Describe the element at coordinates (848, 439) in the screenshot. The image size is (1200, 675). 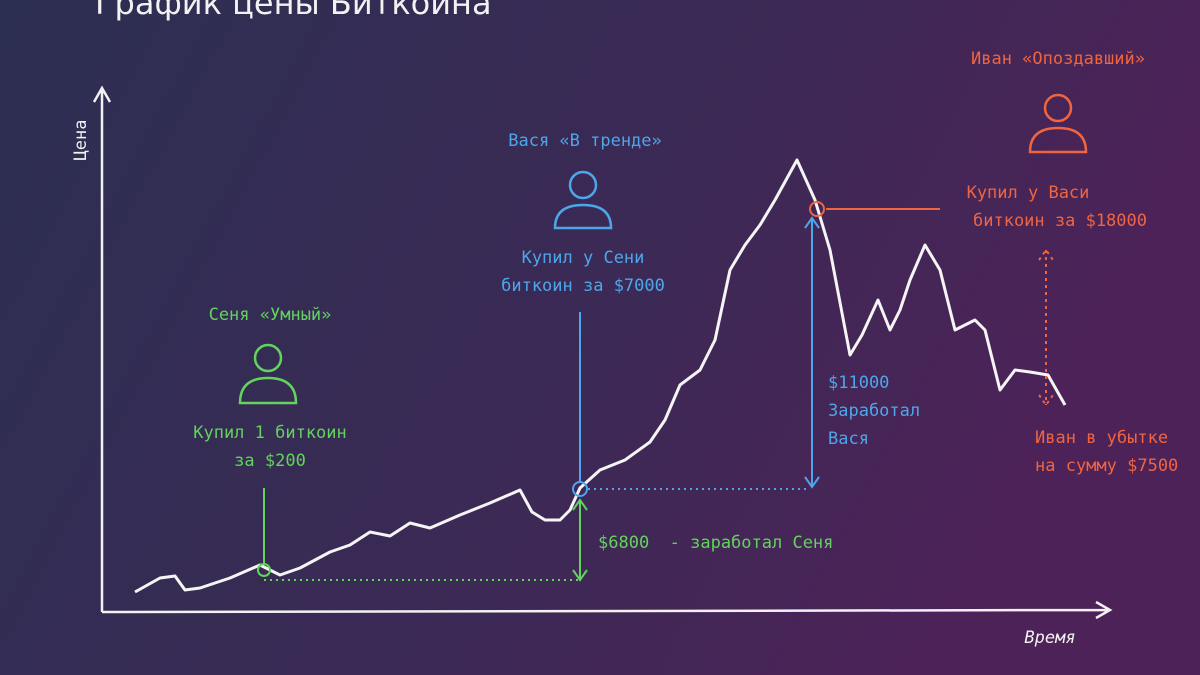
I see `profit-text: Вася` at that location.